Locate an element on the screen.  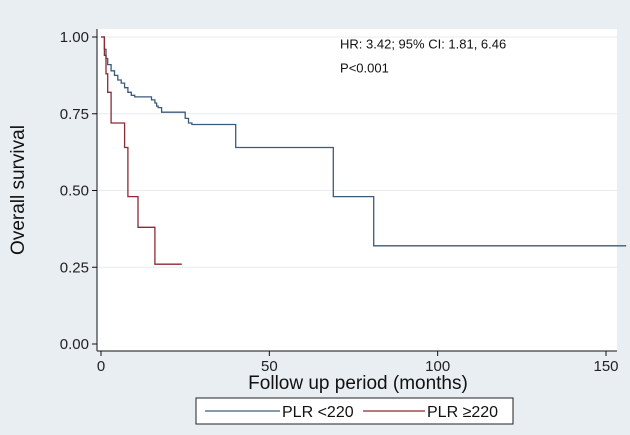
x-tick-label-3: 150 is located at coordinates (605, 366).